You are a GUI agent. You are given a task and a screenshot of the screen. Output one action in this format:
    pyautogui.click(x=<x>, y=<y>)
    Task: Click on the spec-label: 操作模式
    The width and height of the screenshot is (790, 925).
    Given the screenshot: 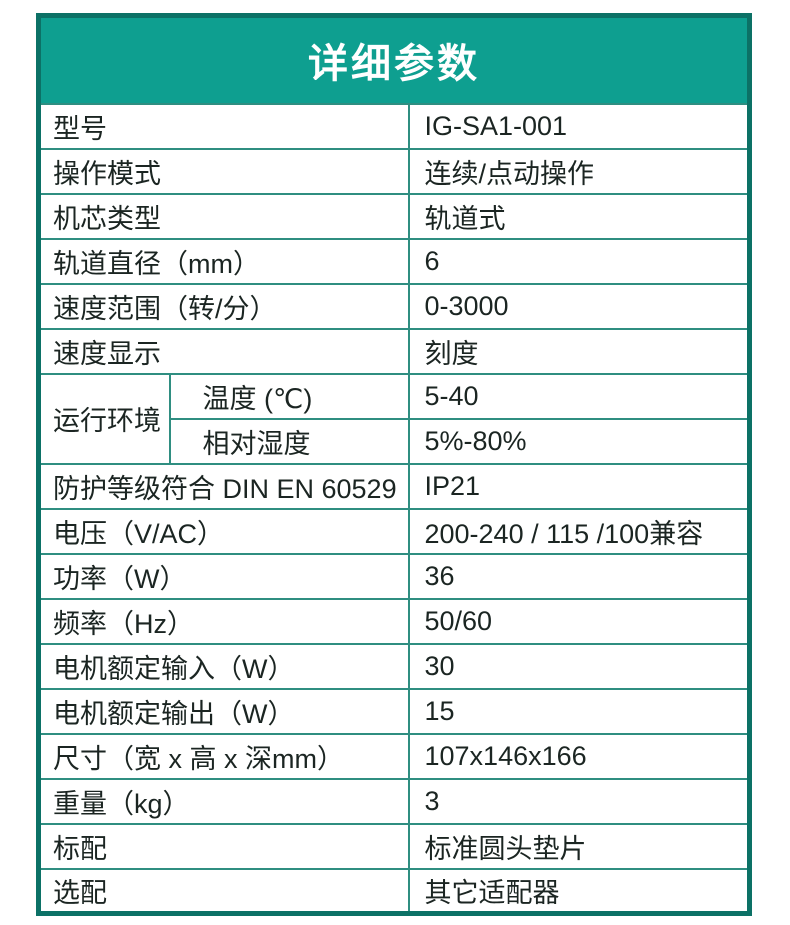 What is the action you would take?
    pyautogui.click(x=223, y=171)
    